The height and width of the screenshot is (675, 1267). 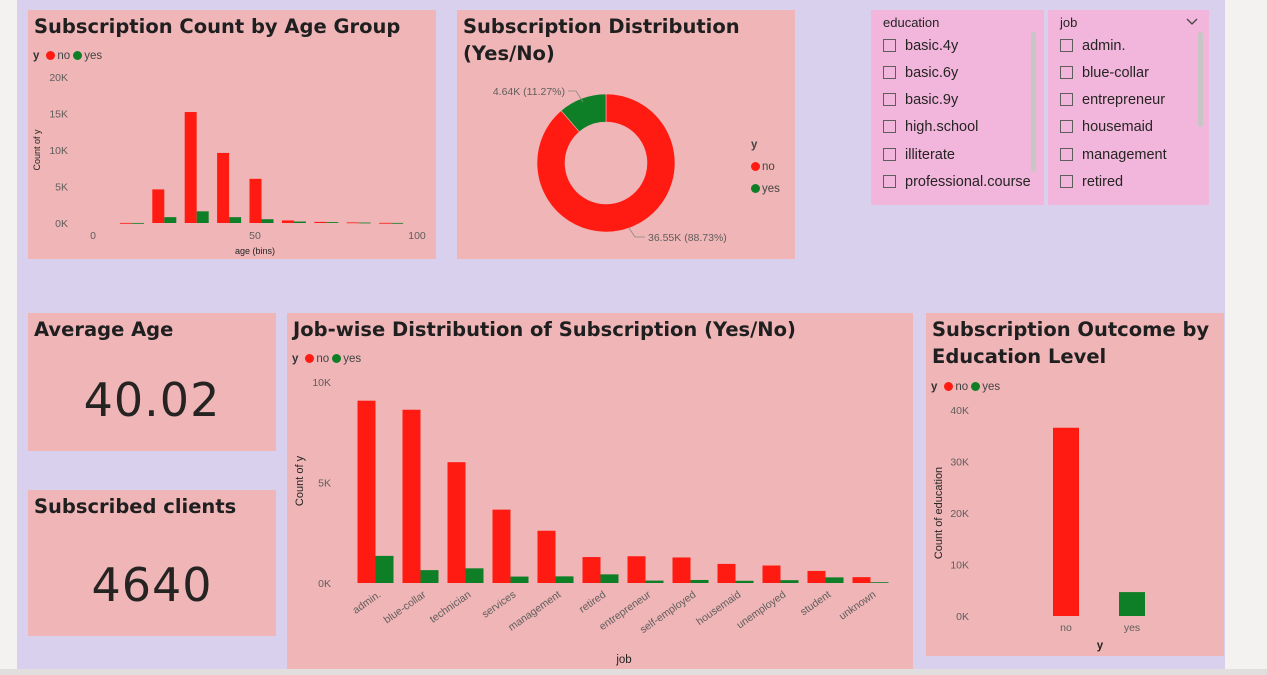 I want to click on job-option: entrepreneur, so click(x=1112, y=100).